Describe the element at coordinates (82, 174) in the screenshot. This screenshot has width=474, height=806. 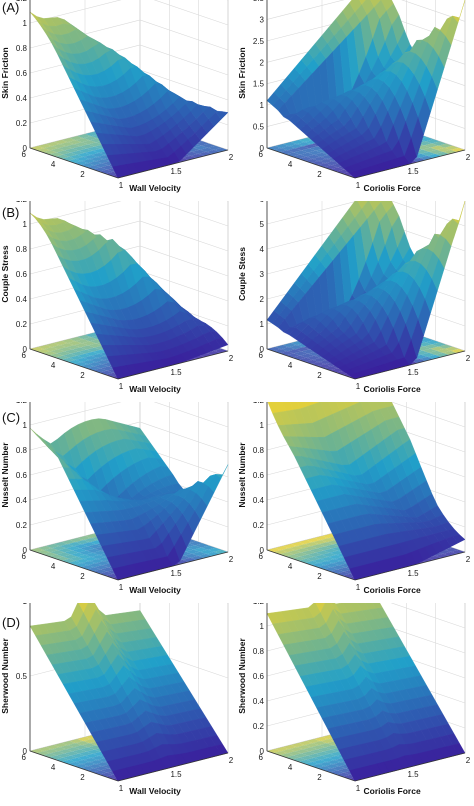
I see `y-tick-label: 2` at that location.